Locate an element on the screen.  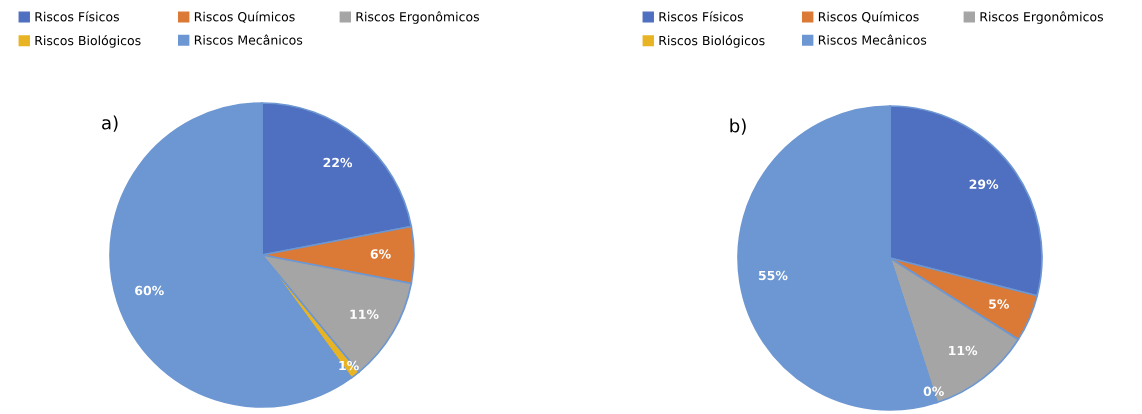
data-label: 29% is located at coordinates (984, 184).